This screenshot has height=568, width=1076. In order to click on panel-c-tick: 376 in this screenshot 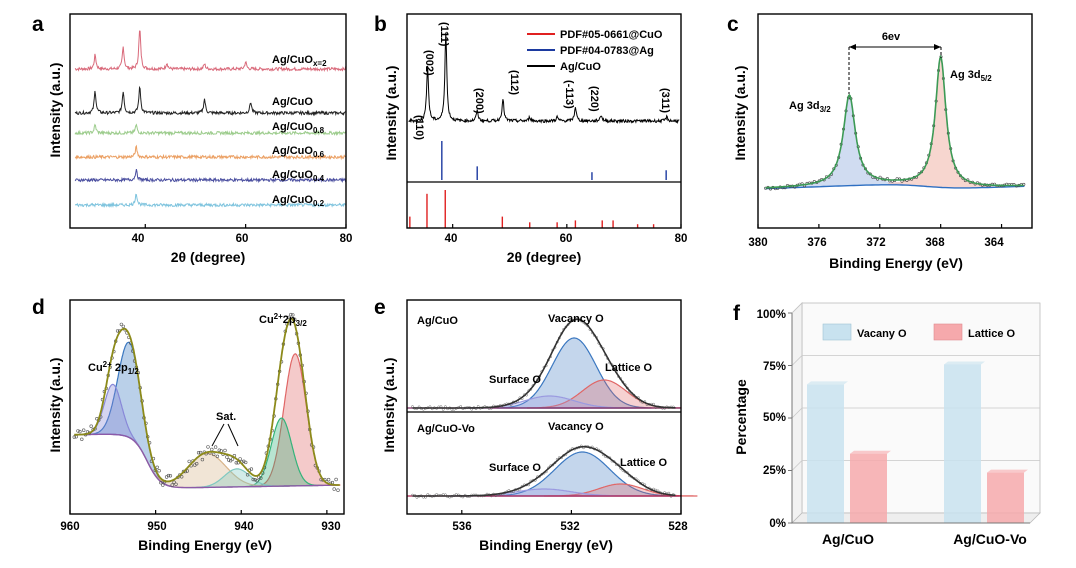, I will do `click(816, 243)`.